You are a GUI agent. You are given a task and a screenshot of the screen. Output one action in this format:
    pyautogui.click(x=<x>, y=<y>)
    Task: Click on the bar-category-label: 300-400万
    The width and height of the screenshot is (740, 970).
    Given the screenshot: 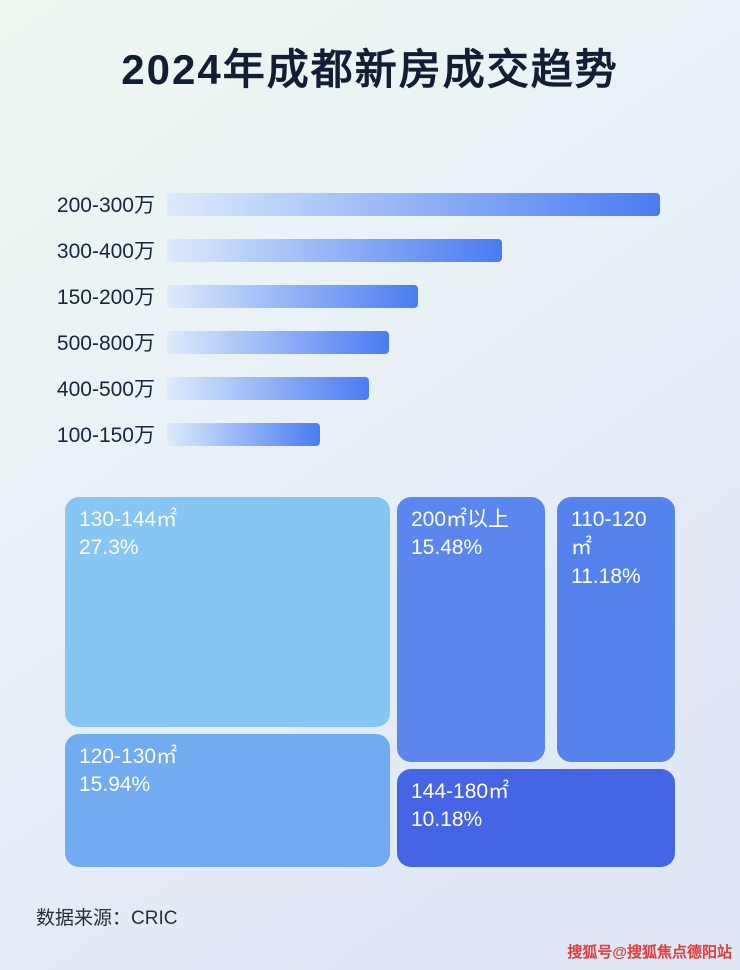 What is the action you would take?
    pyautogui.click(x=105, y=251)
    